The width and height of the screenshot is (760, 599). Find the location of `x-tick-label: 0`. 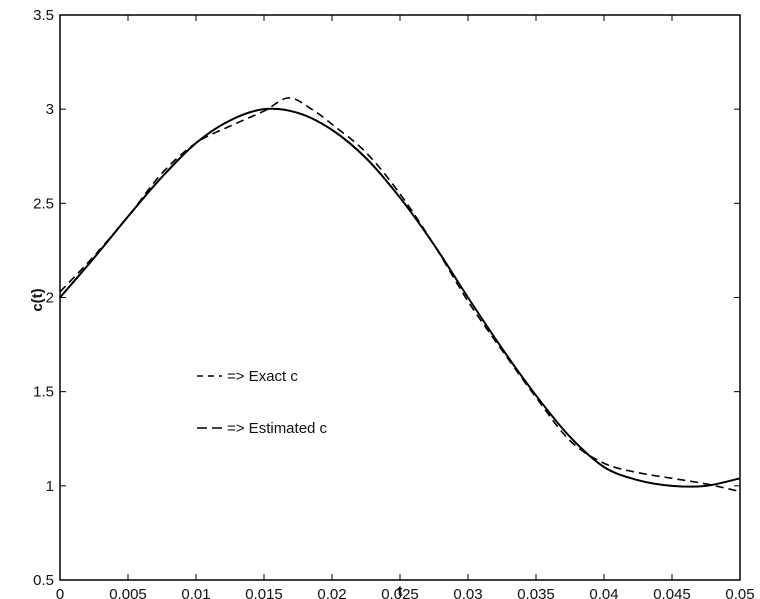

x-tick-label: 0 is located at coordinates (60, 592).